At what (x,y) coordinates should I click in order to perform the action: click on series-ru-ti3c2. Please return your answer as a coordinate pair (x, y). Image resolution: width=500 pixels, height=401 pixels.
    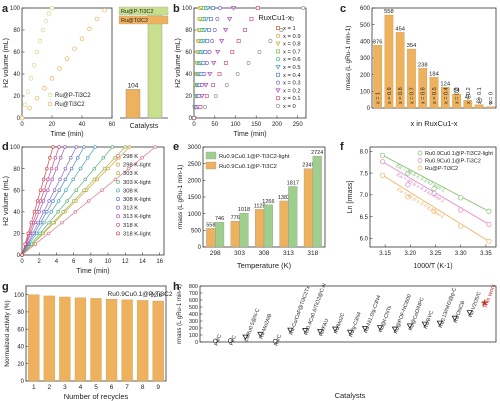
    Looking at the image, I should click on (63, 64).